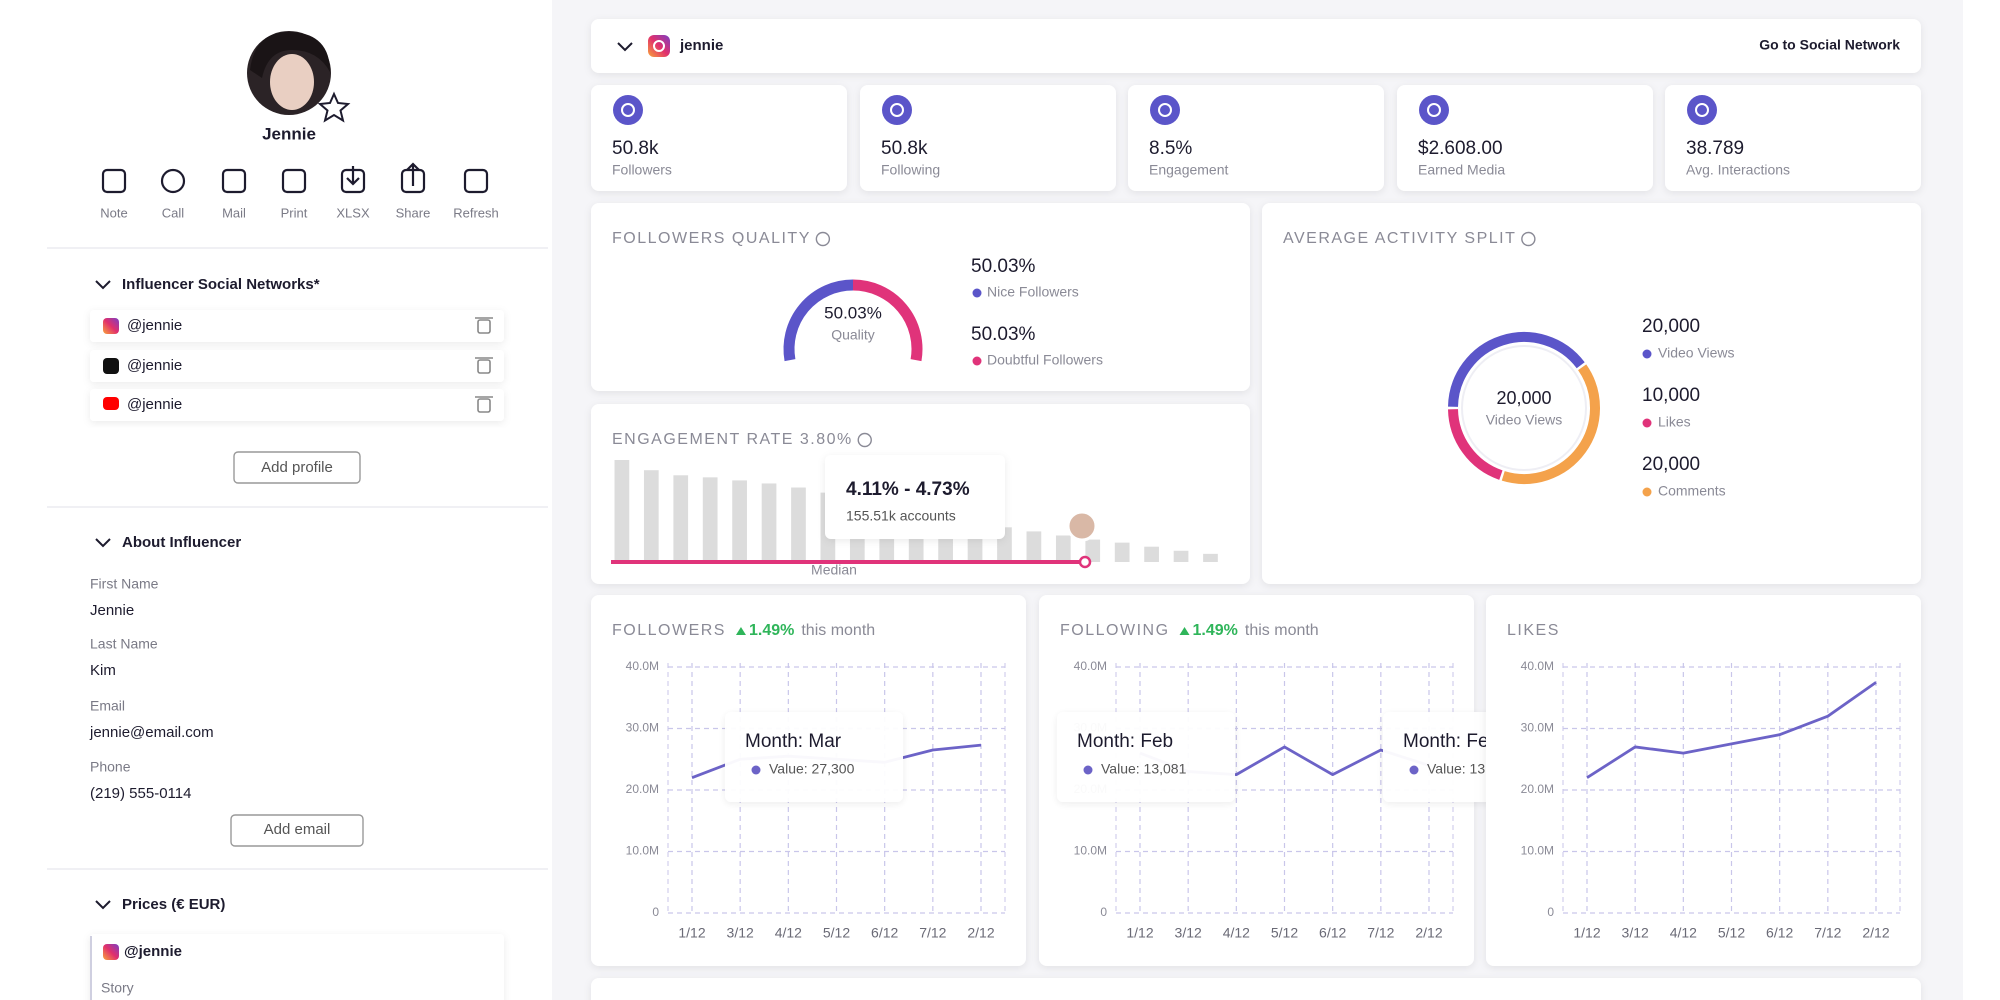 The height and width of the screenshot is (1000, 2000). Describe the element at coordinates (334, 107) in the screenshot. I see `favorite-star` at that location.